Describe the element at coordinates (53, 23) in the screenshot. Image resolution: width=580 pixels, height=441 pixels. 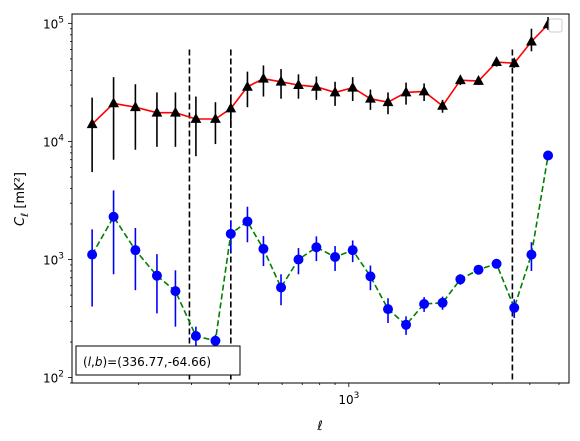
I see `y-tick-label: 10⁵` at that location.